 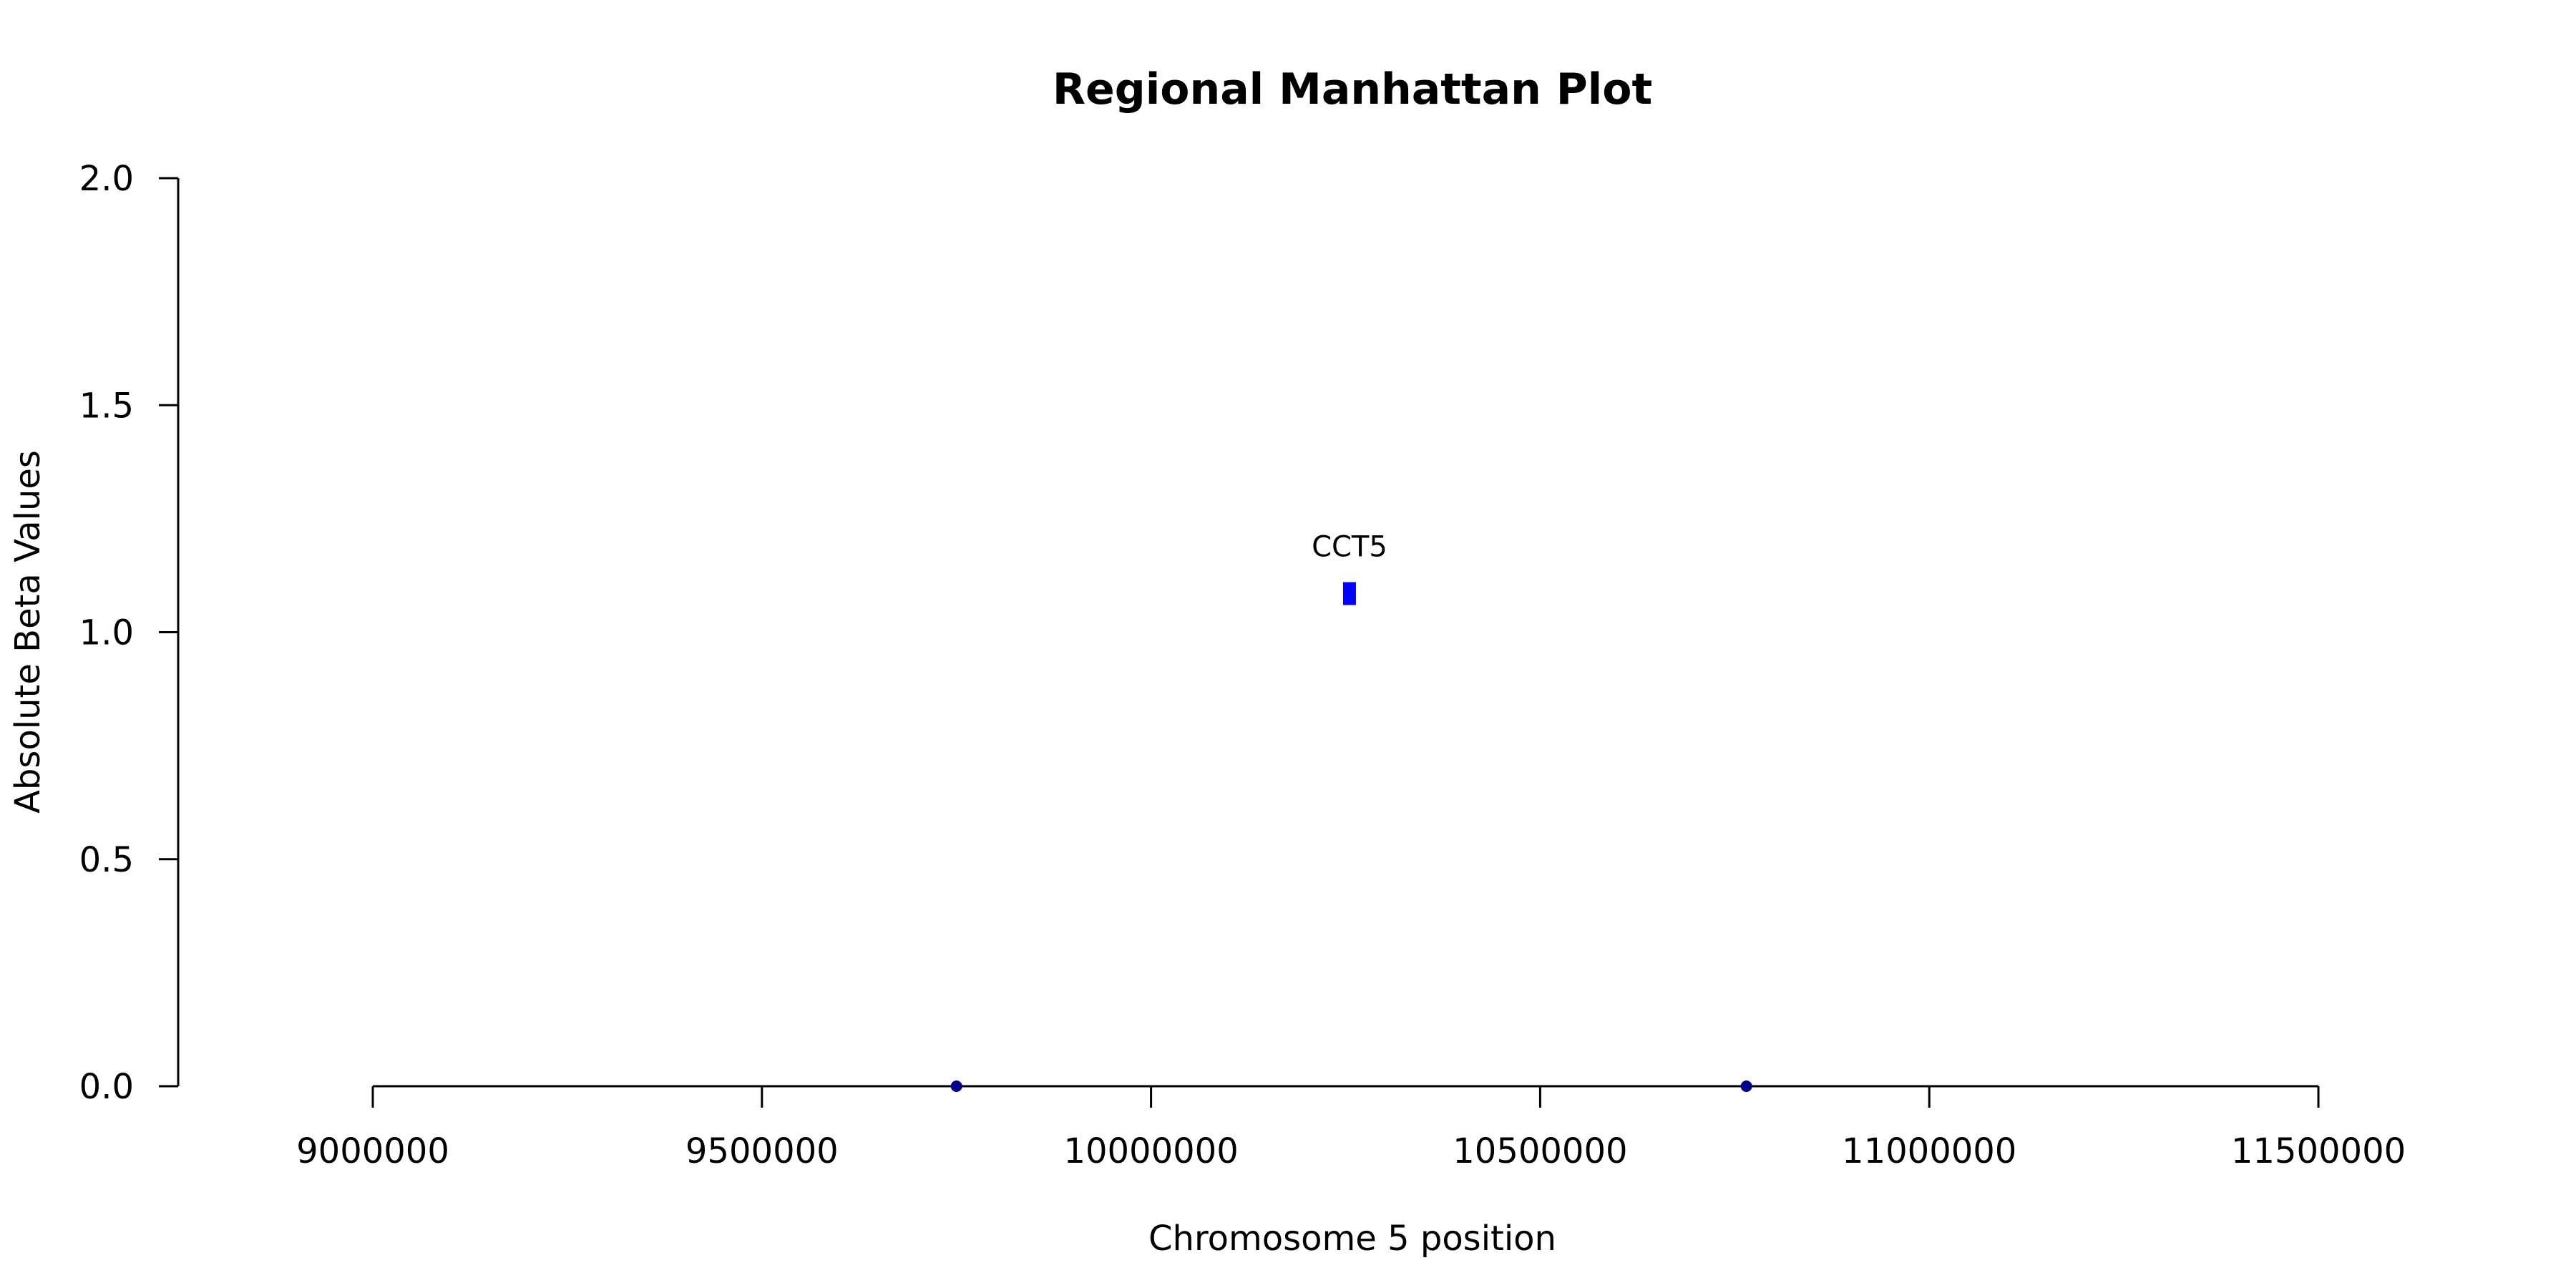 What do you see at coordinates (106, 179) in the screenshot?
I see `y-tick-label: 2.0` at bounding box center [106, 179].